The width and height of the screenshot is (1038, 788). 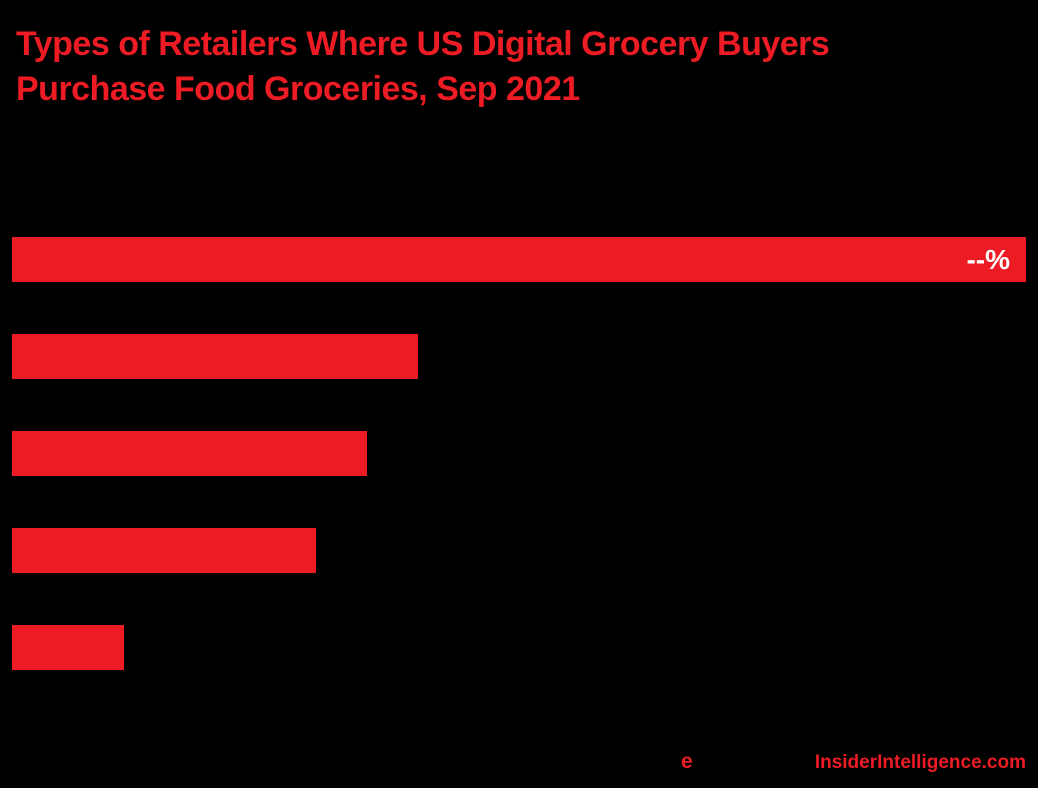 I want to click on bar: --%, so click(x=519, y=259).